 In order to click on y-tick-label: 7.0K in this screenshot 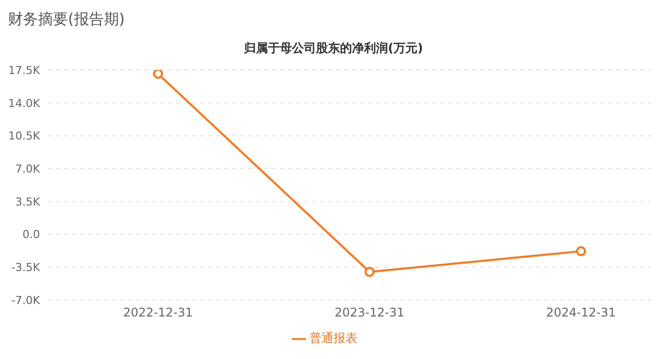, I will do `click(28, 169)`.